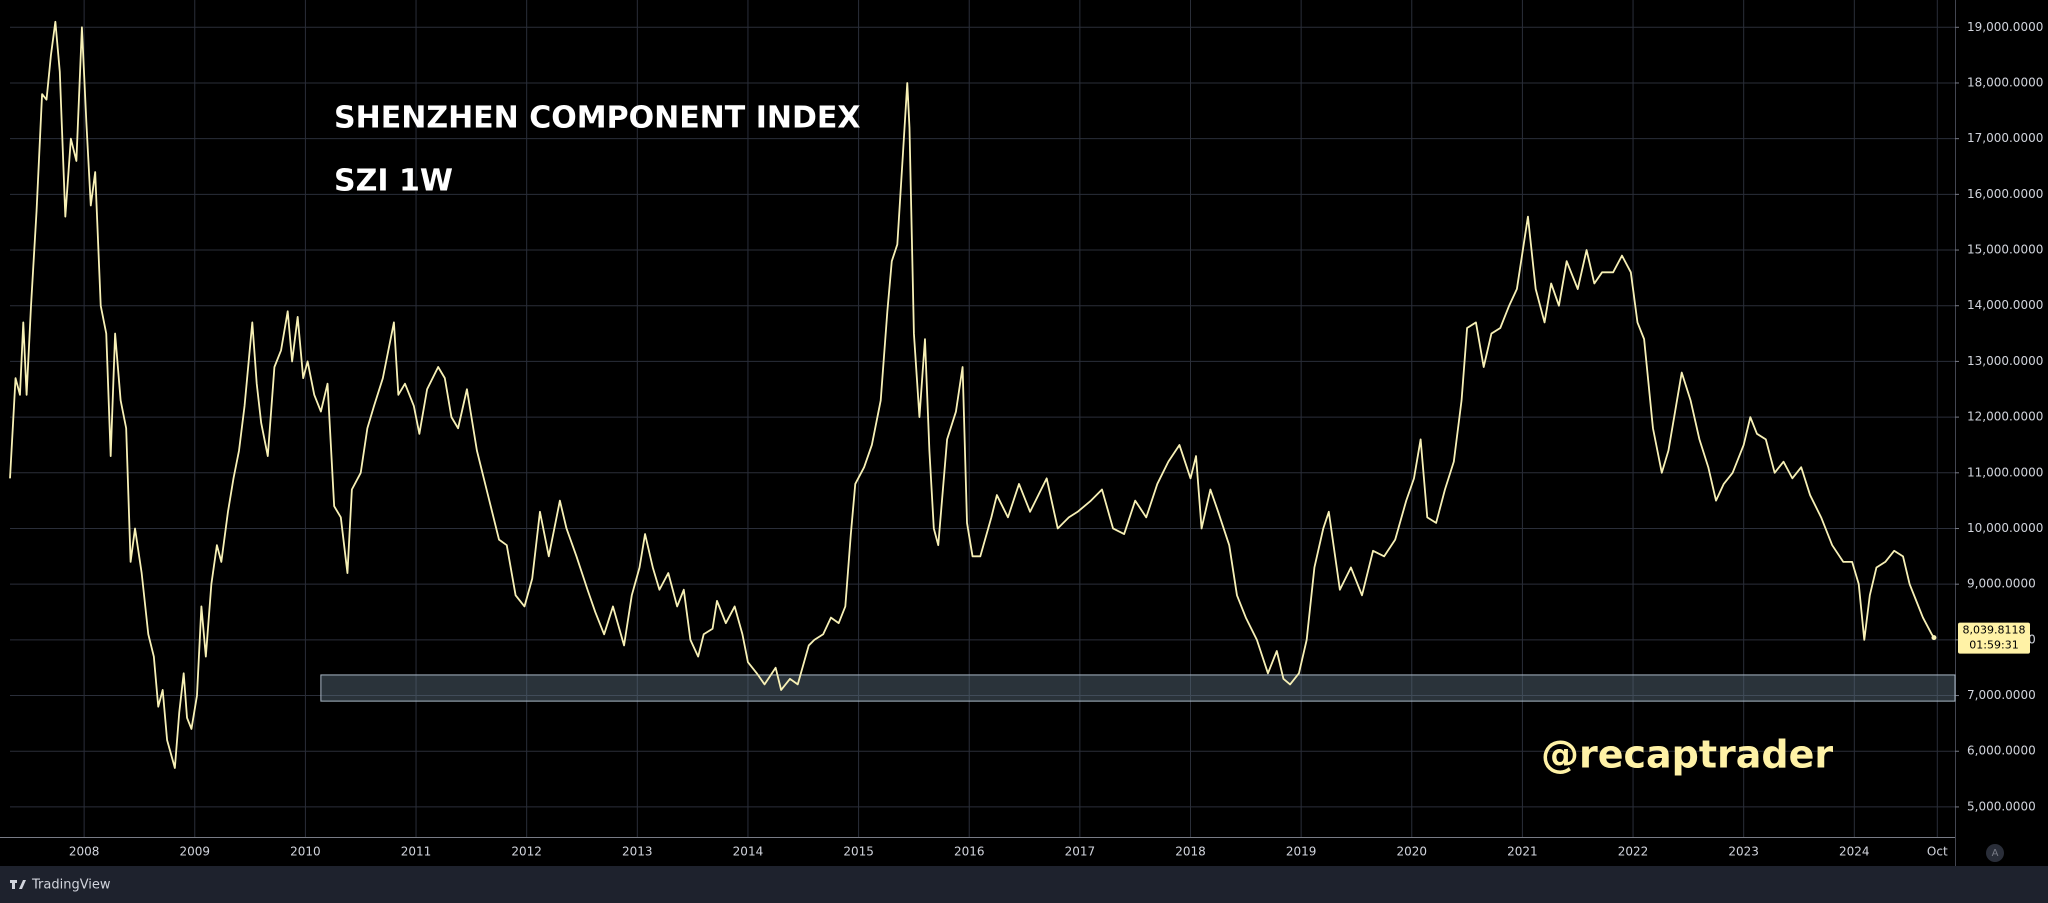 This screenshot has height=903, width=2048. Describe the element at coordinates (2005, 528) in the screenshot. I see `y-tick-label: 10,000.0000` at that location.